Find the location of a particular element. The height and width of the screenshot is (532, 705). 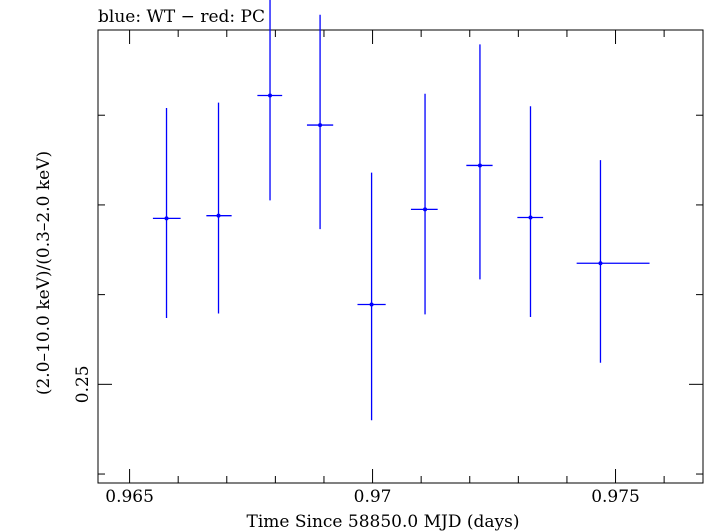

x-tick-labels: 0.965 0.97 0.975 is located at coordinates (372, 497).